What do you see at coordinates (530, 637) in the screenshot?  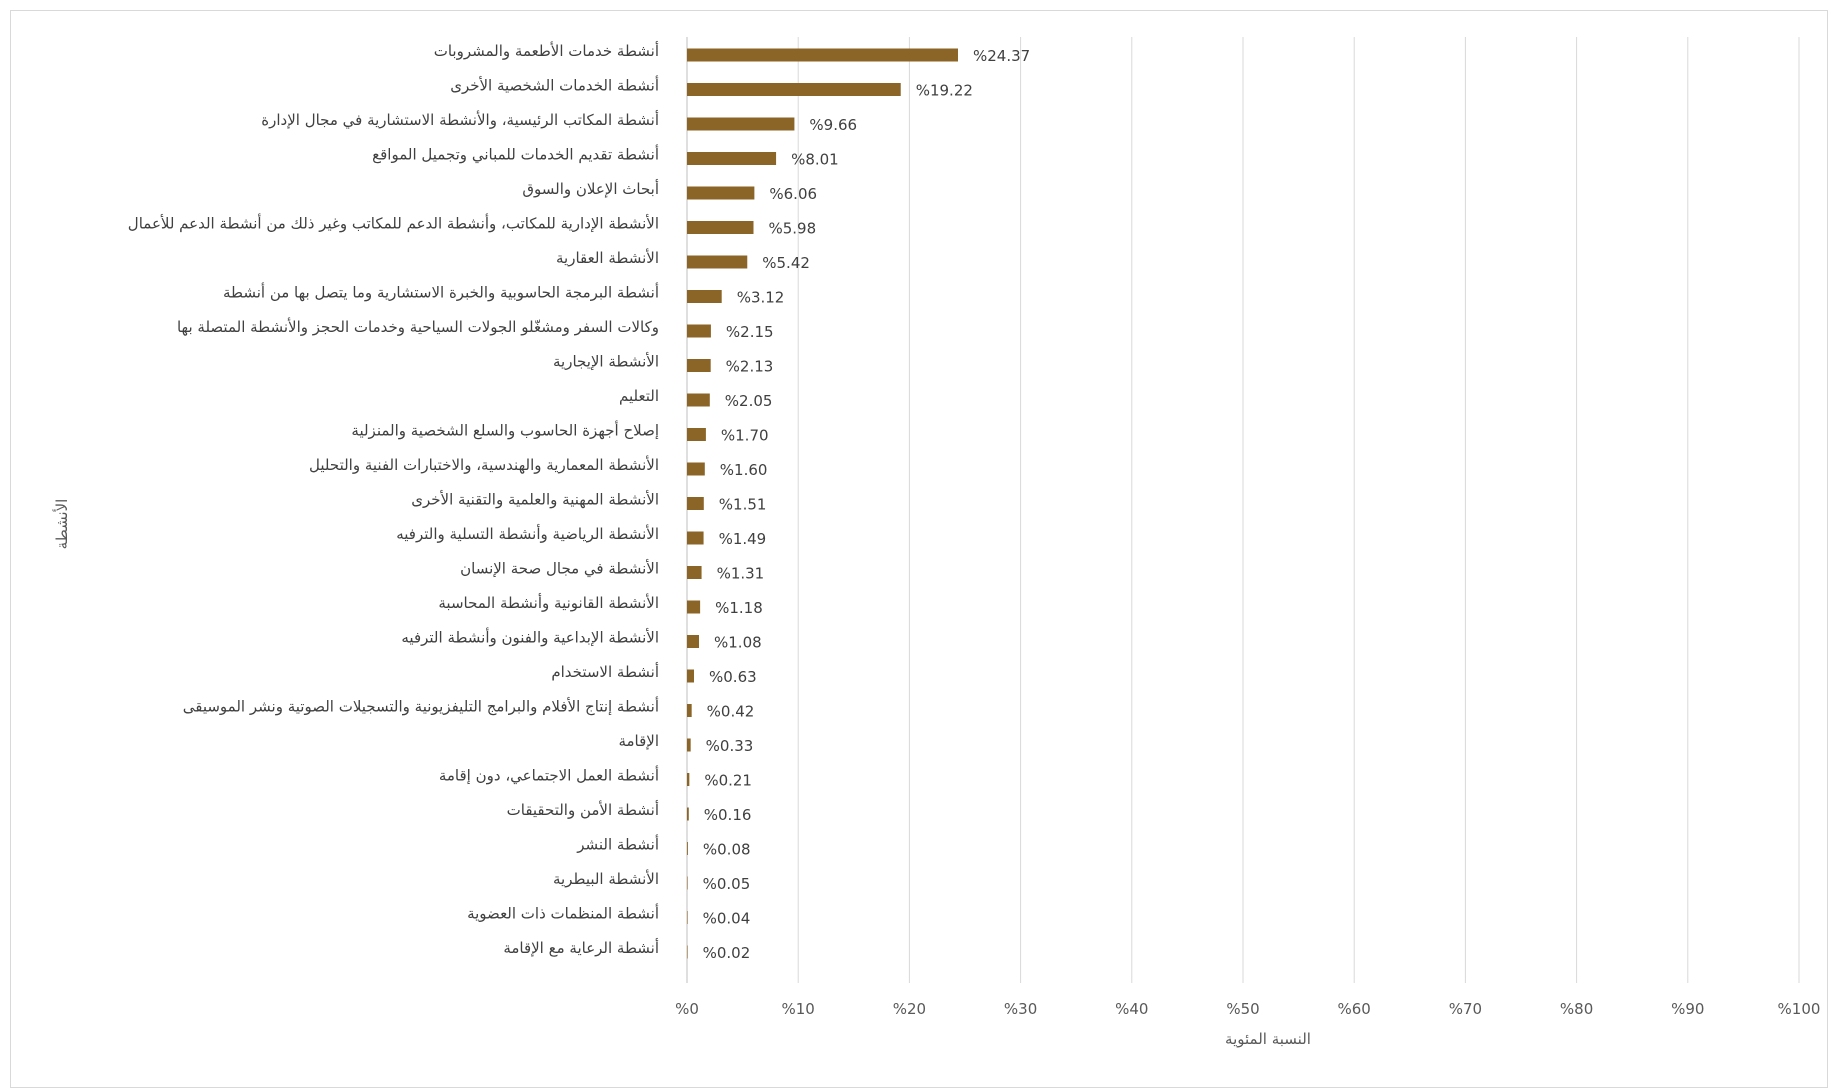 I see `category-label: الأنشطة الإبداعية والفنون وأنشطة الترفيه` at bounding box center [530, 637].